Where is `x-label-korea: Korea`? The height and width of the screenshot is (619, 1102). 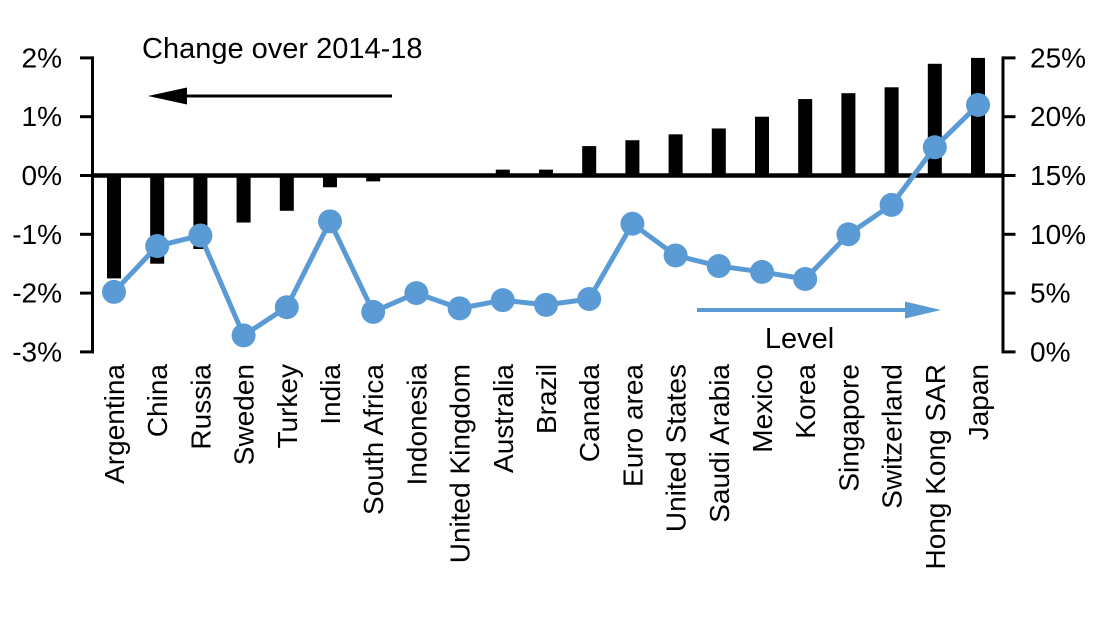
x-label-korea: Korea is located at coordinates (805, 401).